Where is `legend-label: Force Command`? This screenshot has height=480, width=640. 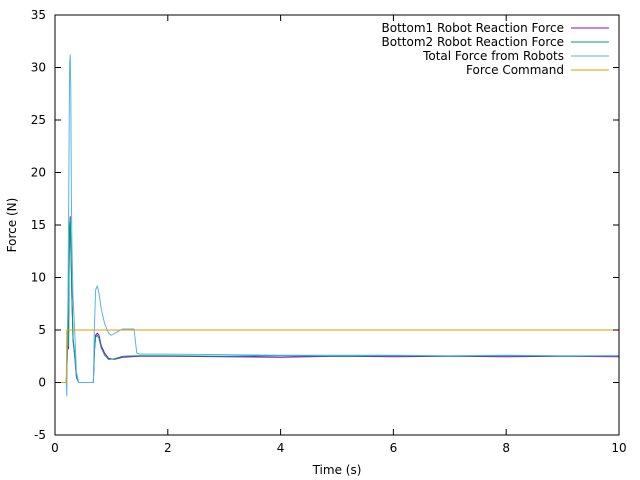 legend-label: Force Command is located at coordinates (515, 70).